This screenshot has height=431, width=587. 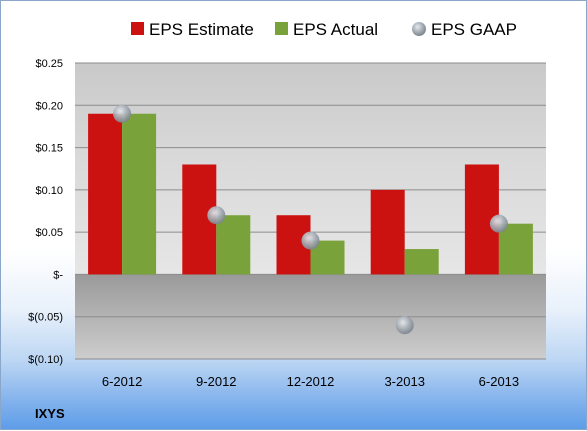 I want to click on y-tick-label: $(0.10), so click(x=45, y=360).